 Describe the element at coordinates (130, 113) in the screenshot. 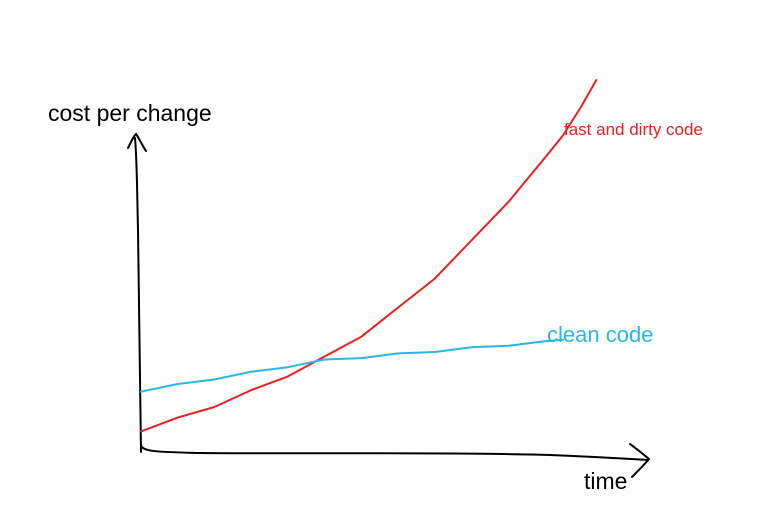

I see `y-axis-label: cost per change` at that location.